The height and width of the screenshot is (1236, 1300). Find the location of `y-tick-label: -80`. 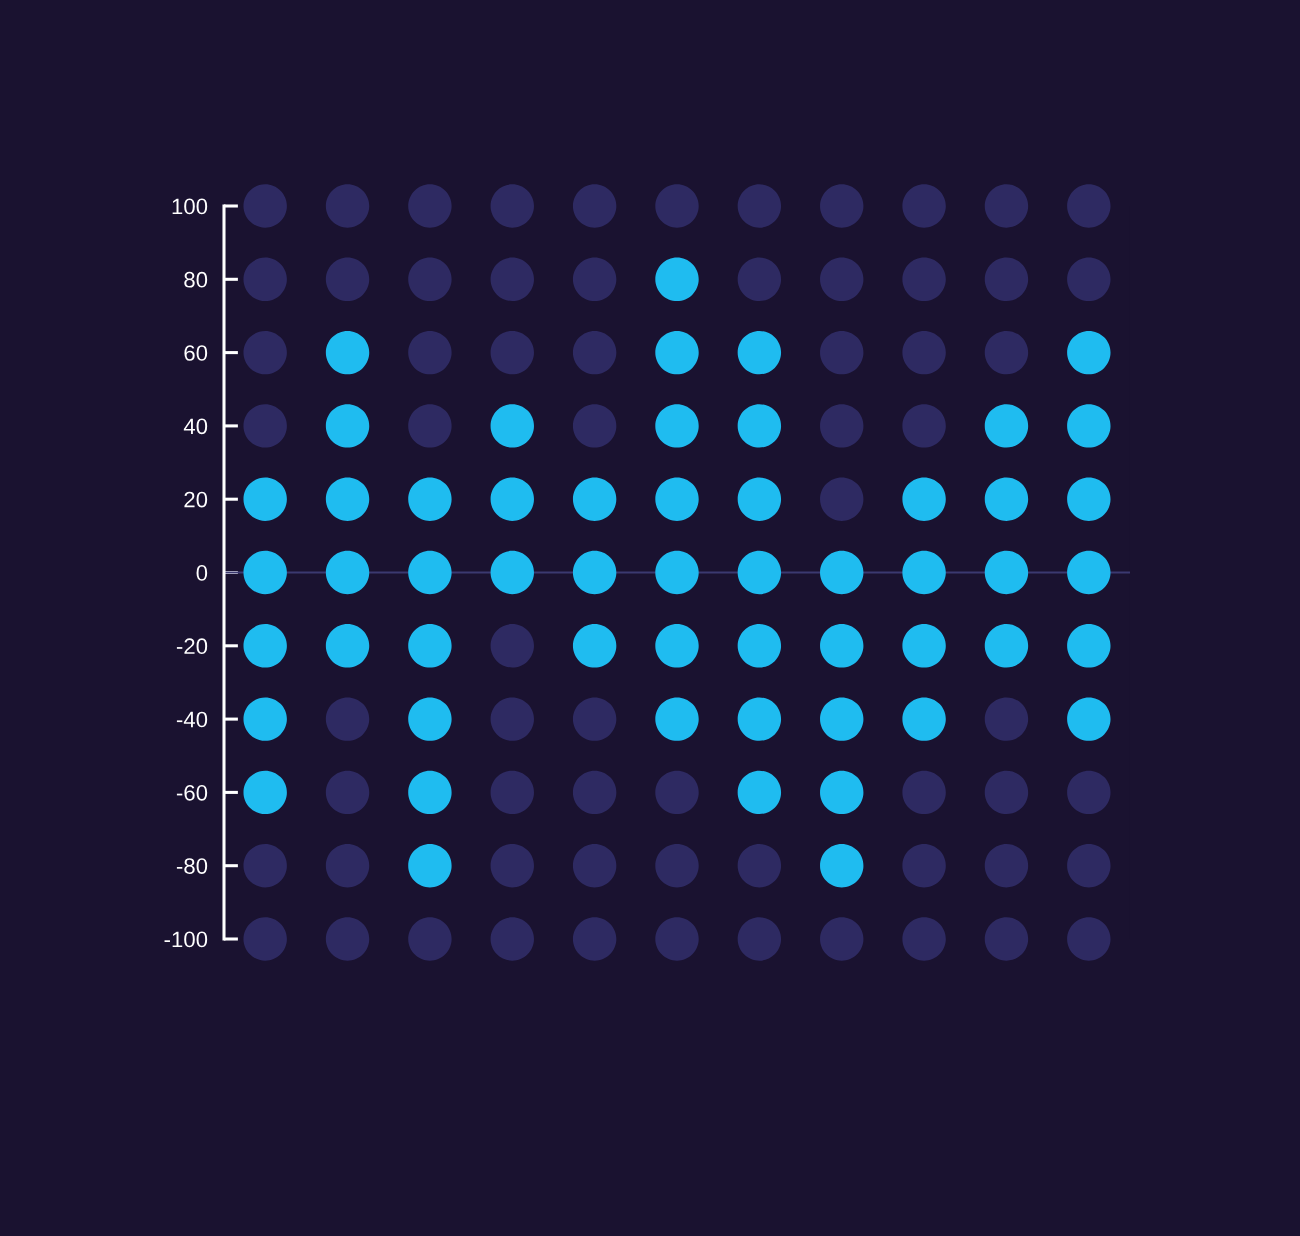

y-tick-label: -80 is located at coordinates (192, 866).